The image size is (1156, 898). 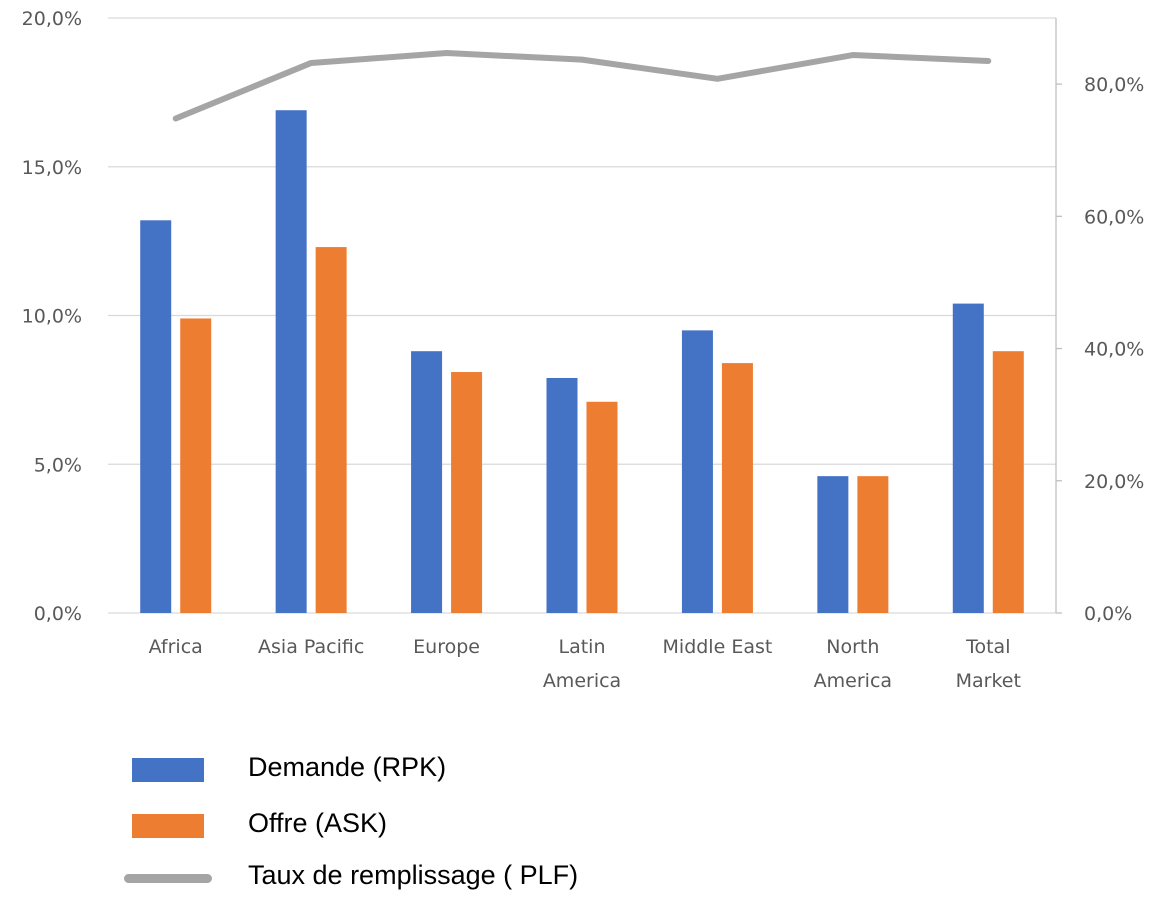 I want to click on left-tick-label: 20,0%, so click(x=52, y=19).